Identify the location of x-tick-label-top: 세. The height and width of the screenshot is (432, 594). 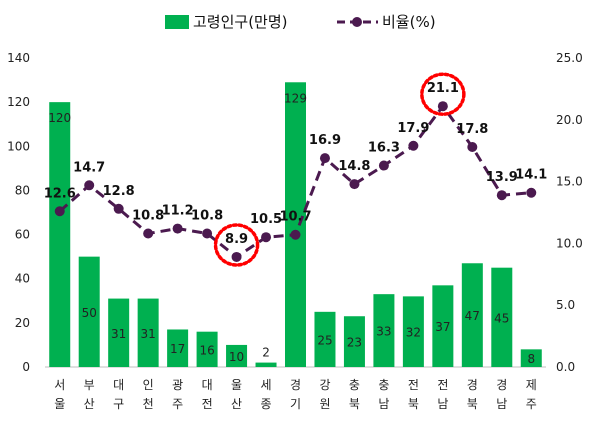
(266, 385).